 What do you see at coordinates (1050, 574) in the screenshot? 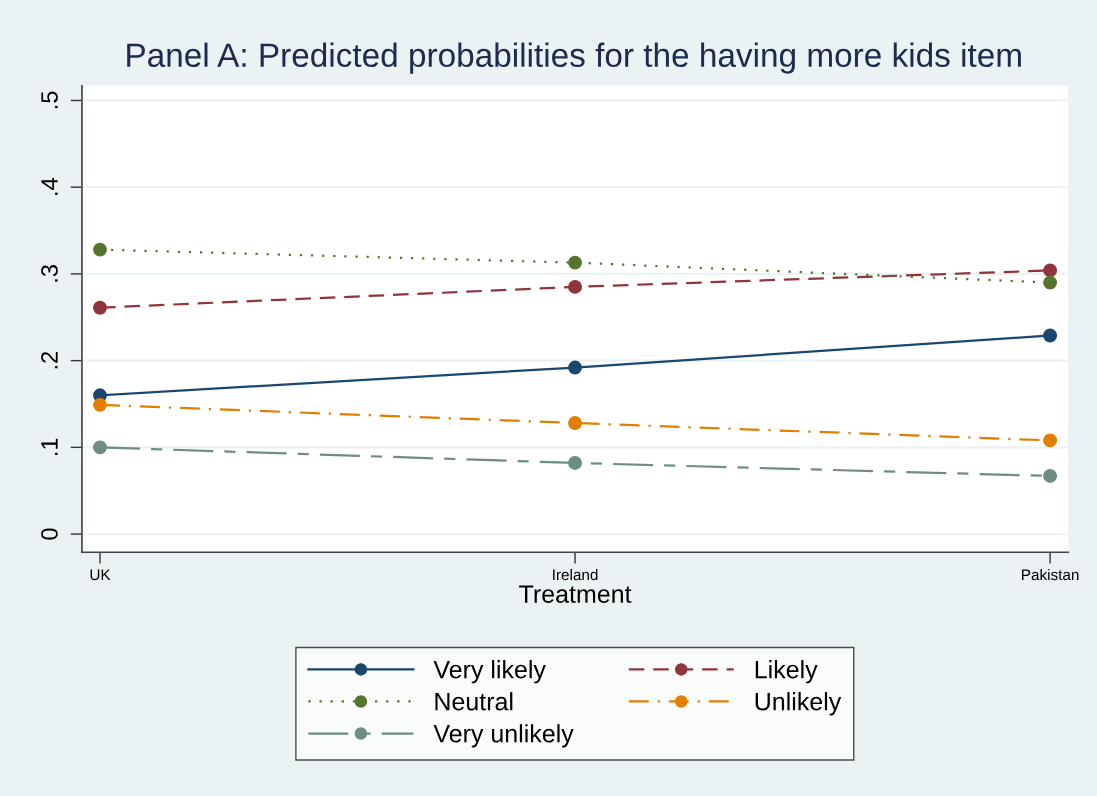
I see `x-tick-label: Pakistan` at bounding box center [1050, 574].